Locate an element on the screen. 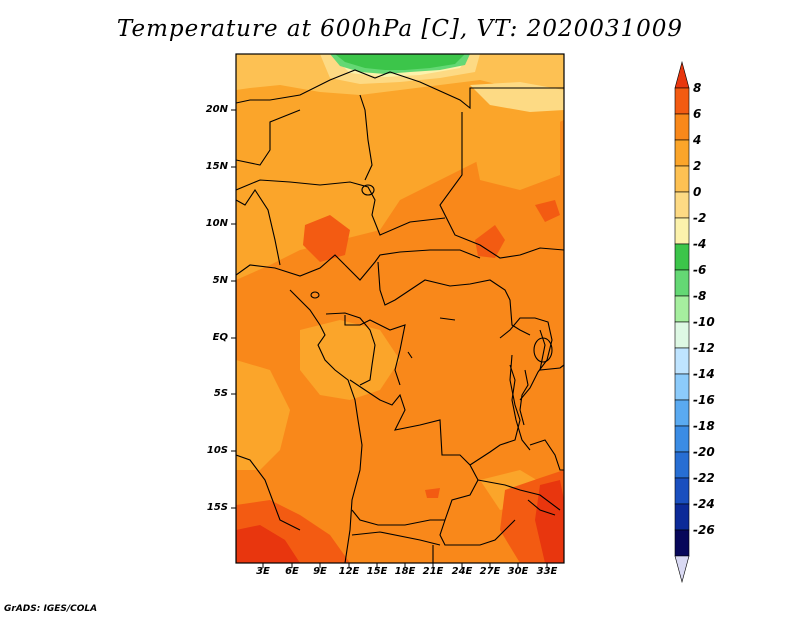  lon-label: 3E is located at coordinates (263, 571).